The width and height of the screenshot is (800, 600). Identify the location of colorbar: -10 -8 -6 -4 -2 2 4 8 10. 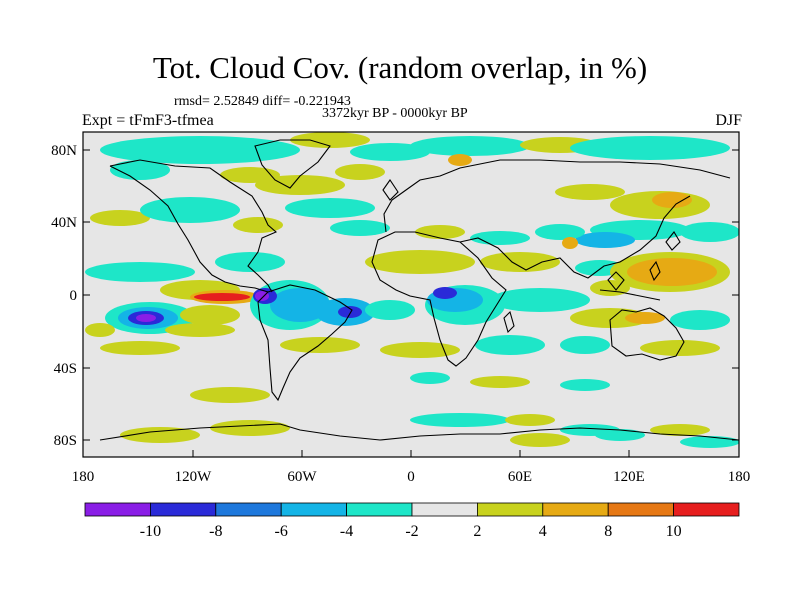
(412, 521).